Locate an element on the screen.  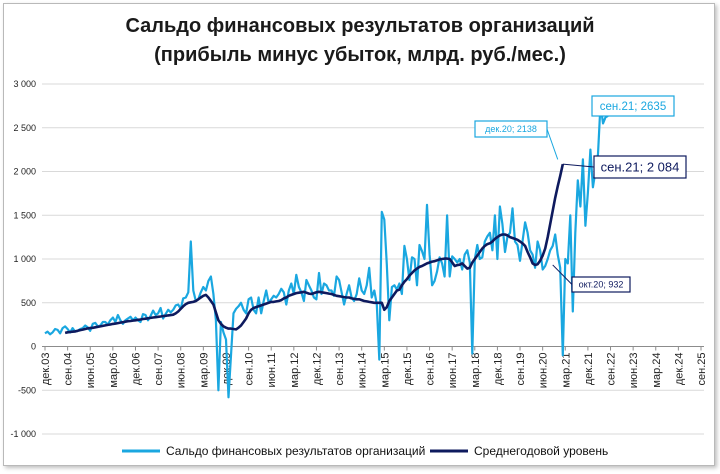
y-axis: -1 000 -500 0 500 1 000 1 500 2 000 2 500 3 000 is located at coordinates (23, 259).